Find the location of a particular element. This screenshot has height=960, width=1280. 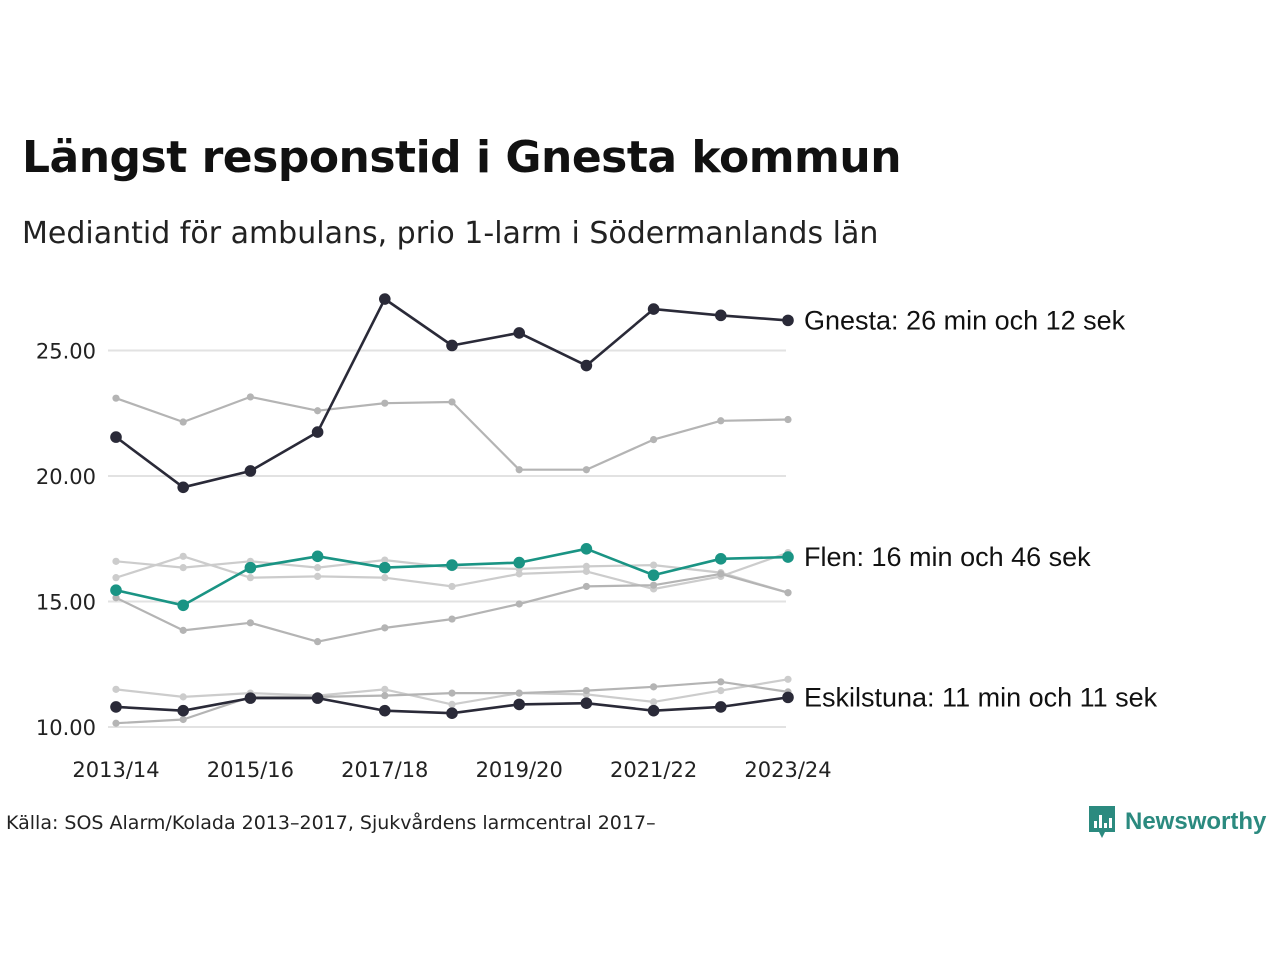

series-label-flen: Flen: 16 min och 46 sek is located at coordinates (947, 557).